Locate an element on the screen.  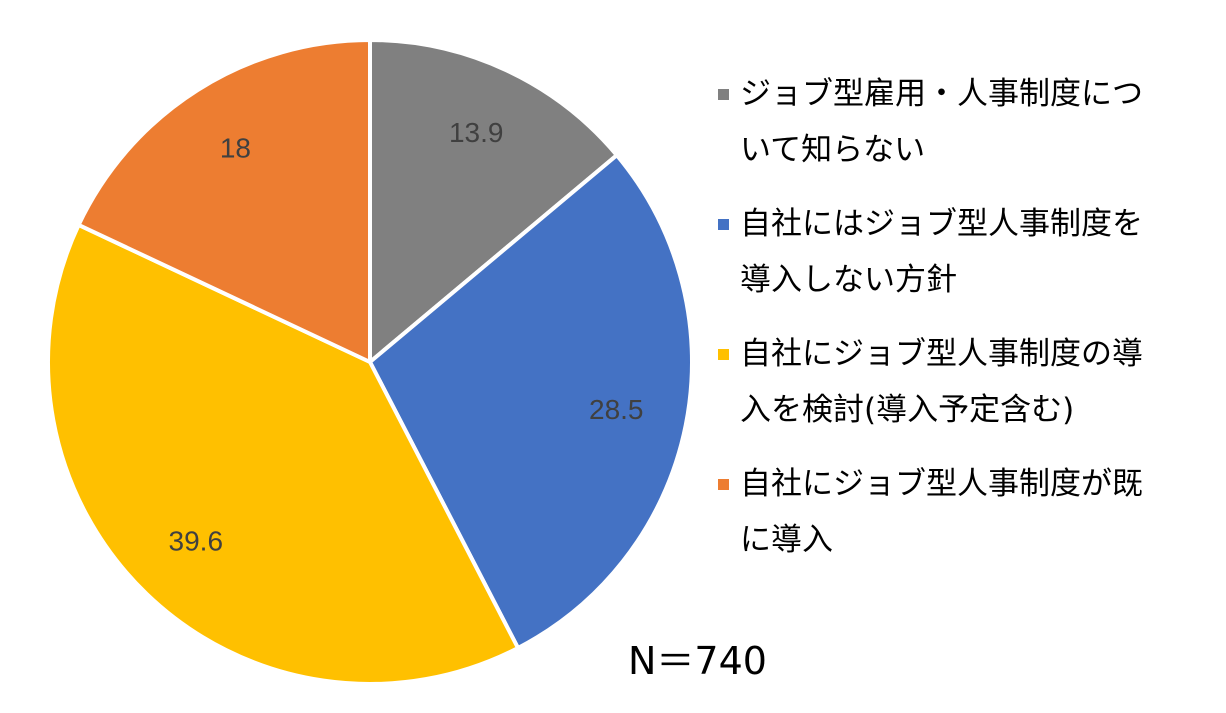
legend-item: 自社にはジョブ型人事制度を導入しない方針 is located at coordinates (938, 252).